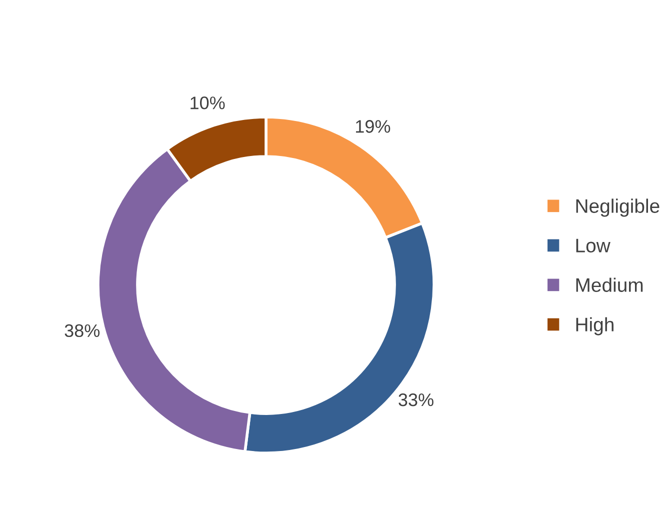 This screenshot has height=517, width=668. I want to click on legend-label: Medium, so click(609, 285).